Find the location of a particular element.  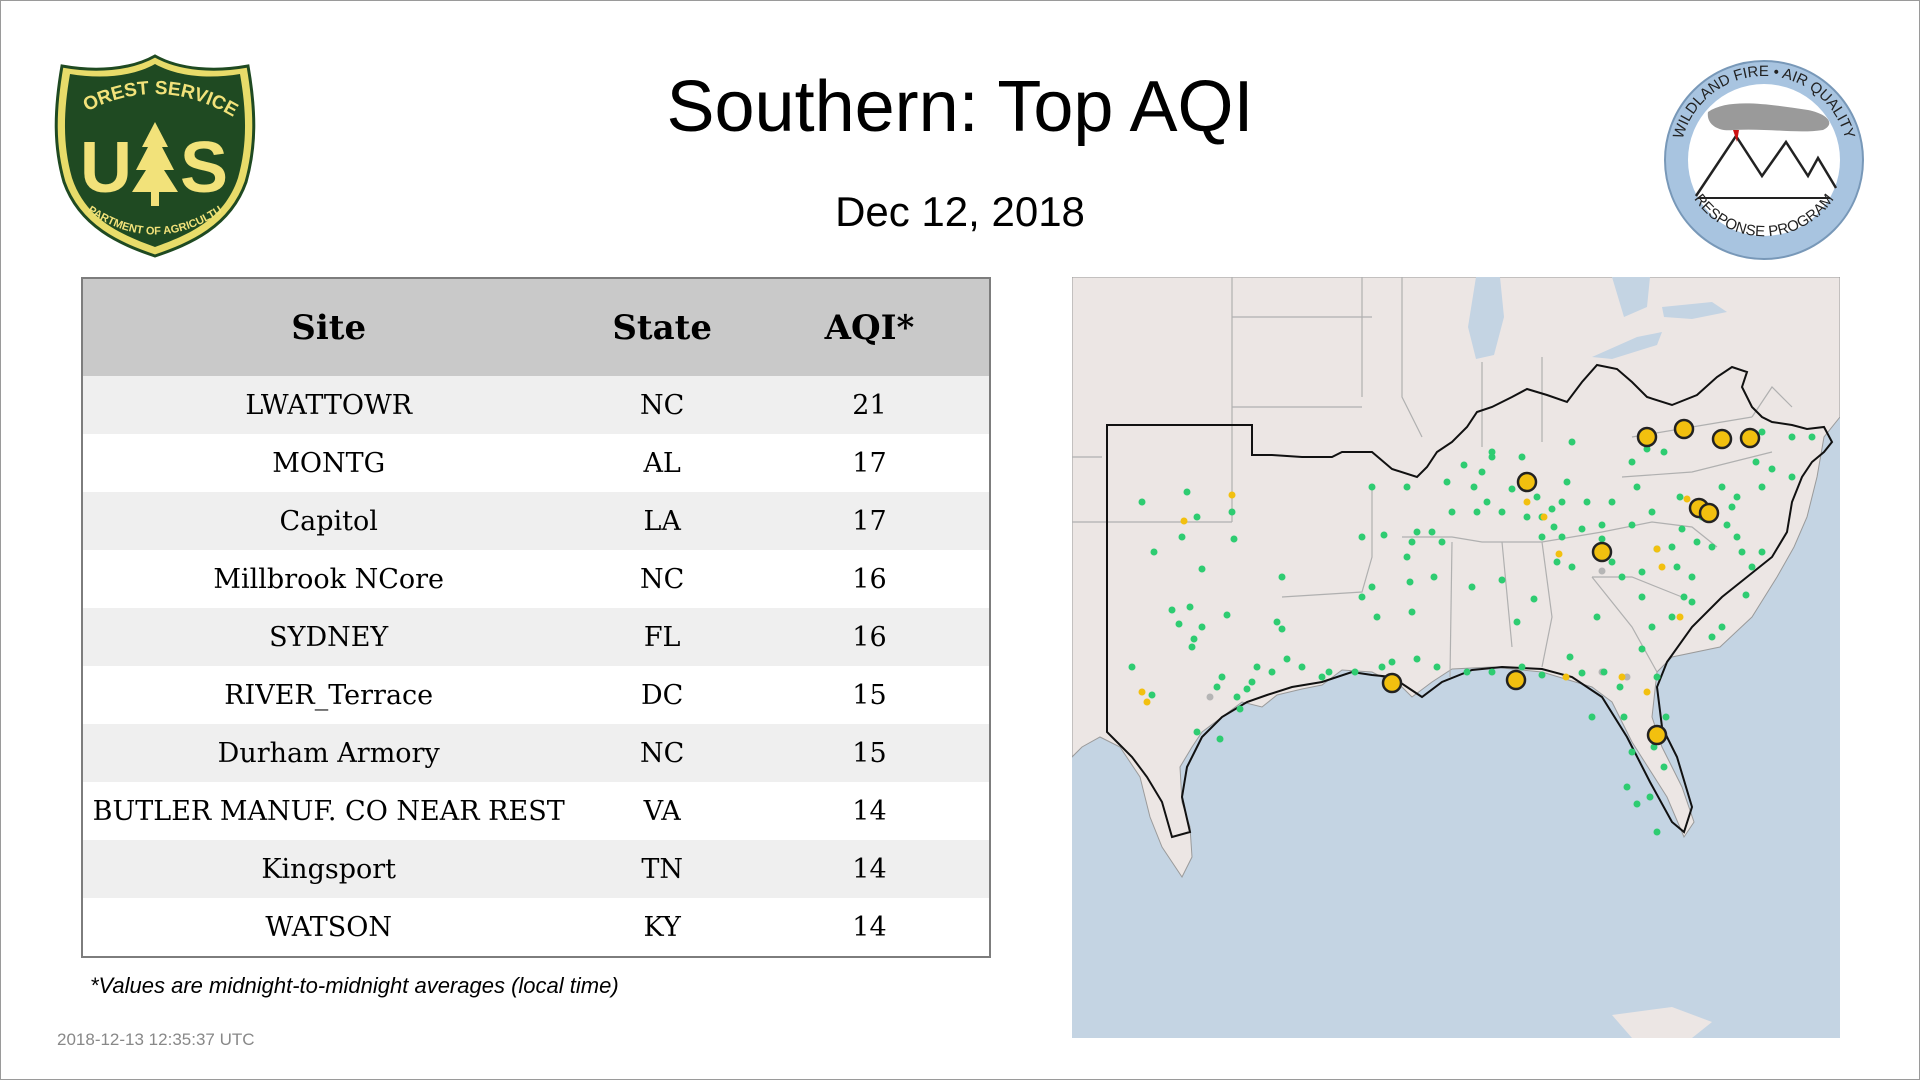

cell-aqi: 17 is located at coordinates (869, 463).